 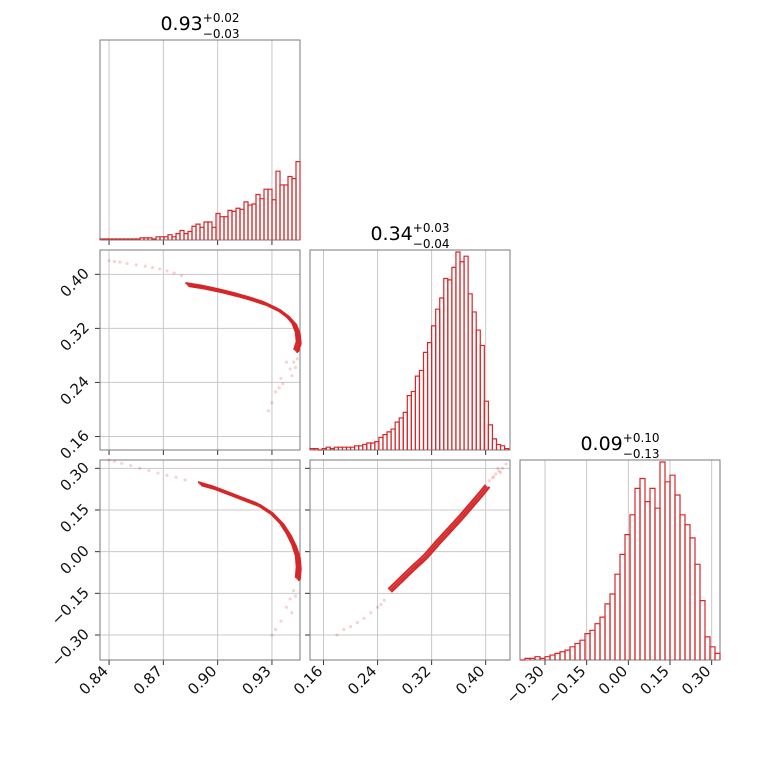 I want to click on title-lower-error: −0.13, so click(x=641, y=454).